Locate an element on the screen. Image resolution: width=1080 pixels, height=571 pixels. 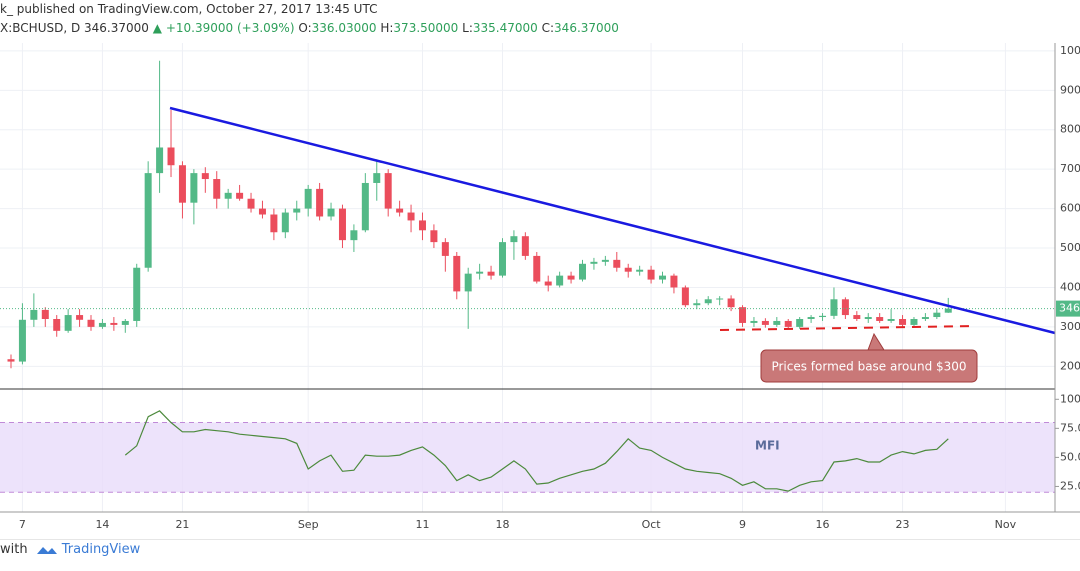
ohlc-label: L: is located at coordinates (467, 28).